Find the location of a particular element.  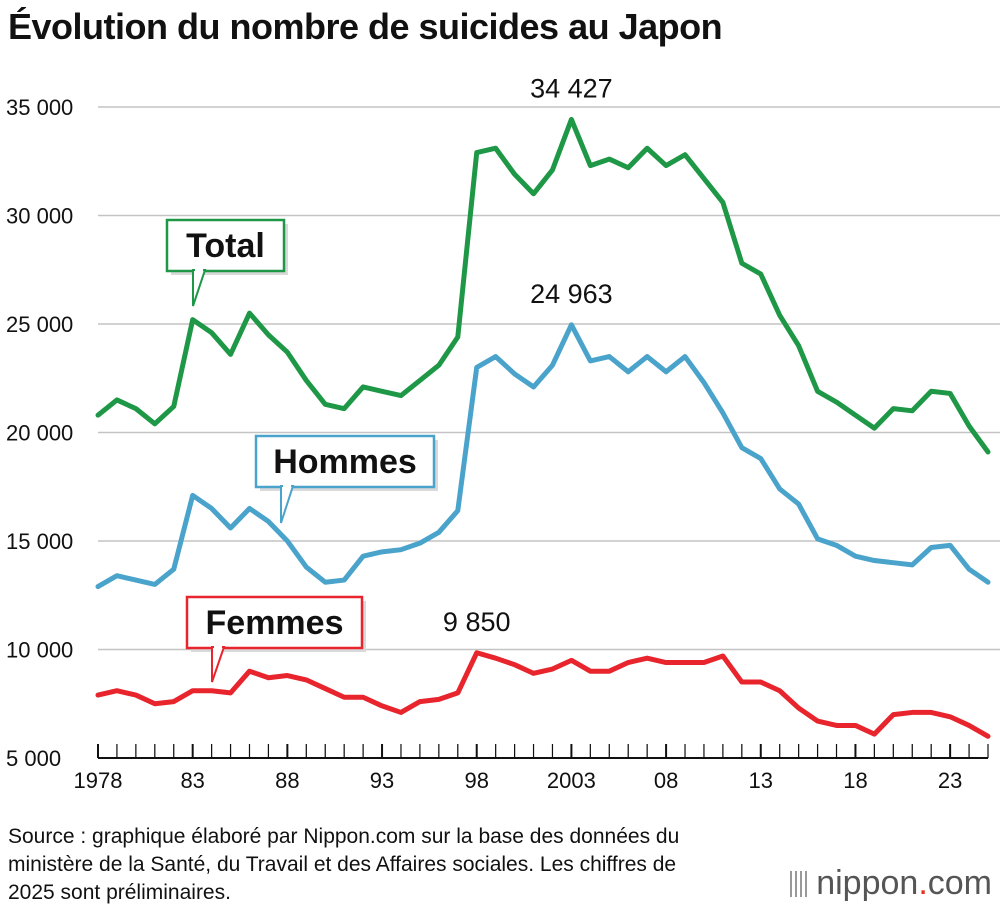

y-tick-label: 15 000 is located at coordinates (39, 541).